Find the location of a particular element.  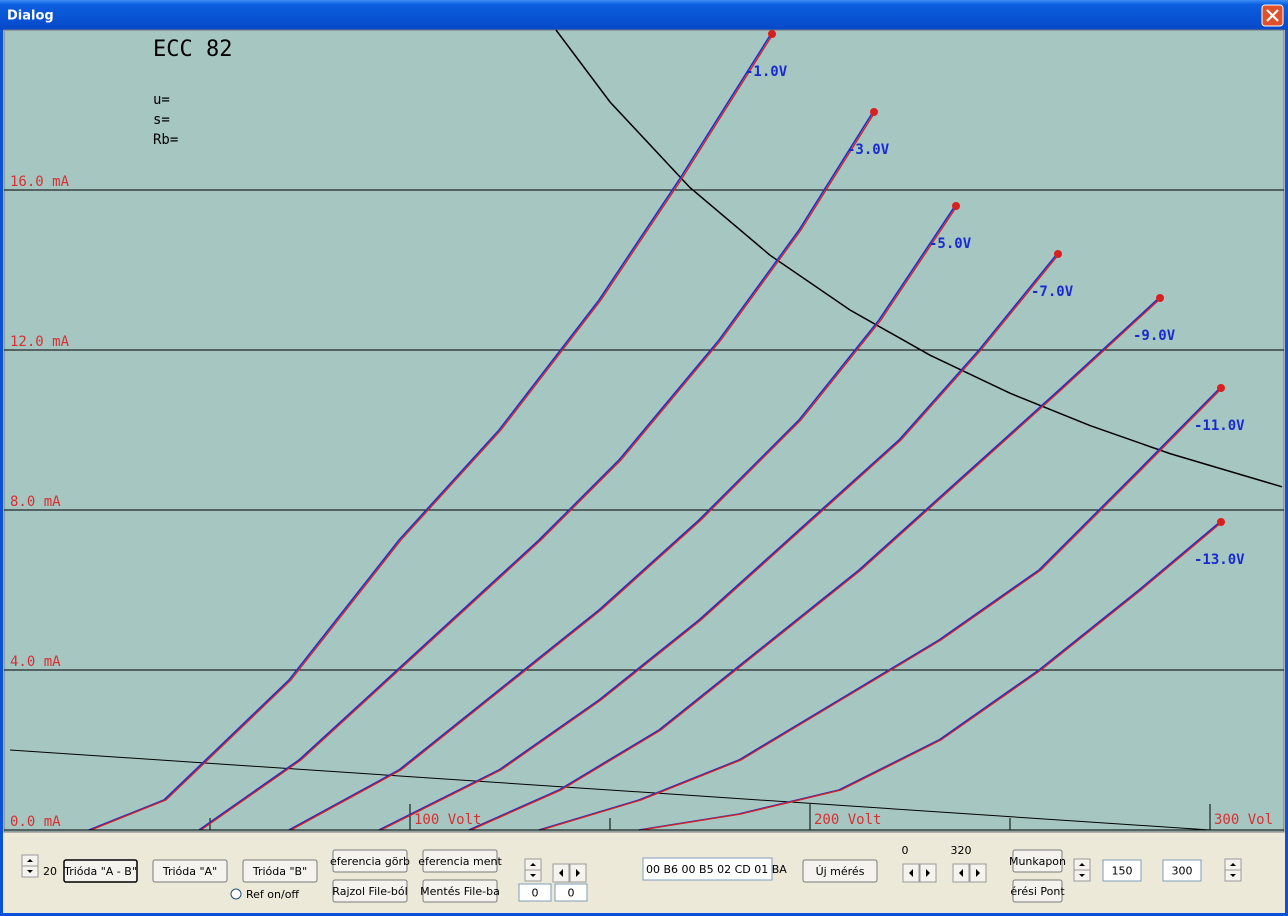

button-label: érési Pont is located at coordinates (1037, 891).